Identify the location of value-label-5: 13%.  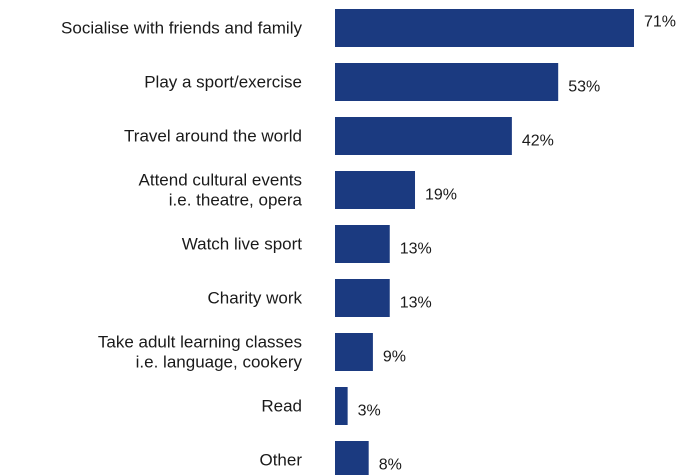
(416, 303).